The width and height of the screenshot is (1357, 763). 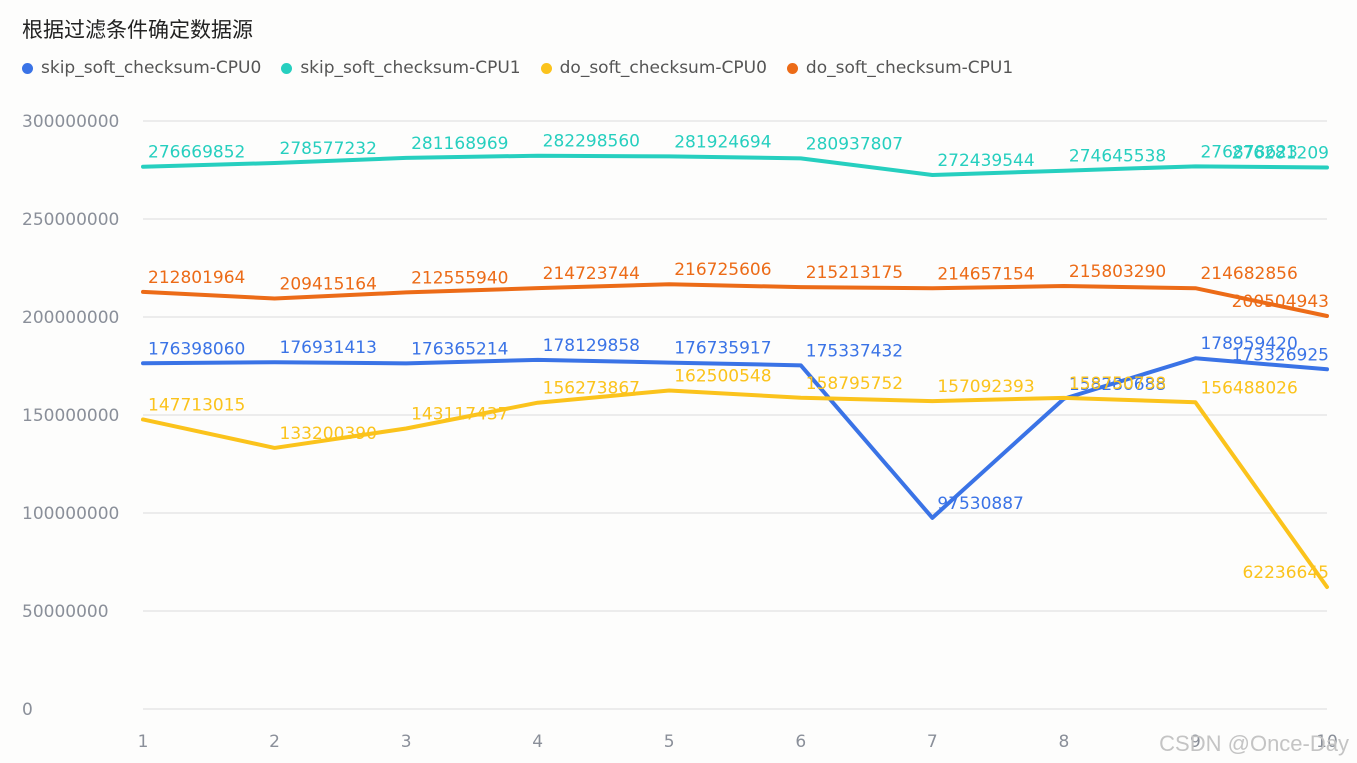 What do you see at coordinates (65, 612) in the screenshot?
I see `y-tick-label: 50000000` at bounding box center [65, 612].